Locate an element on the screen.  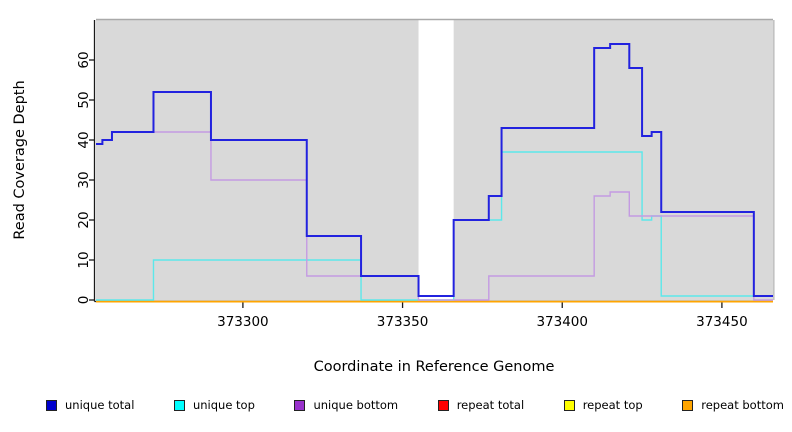
legend-item-unique-top: unique top is located at coordinates (214, 405).